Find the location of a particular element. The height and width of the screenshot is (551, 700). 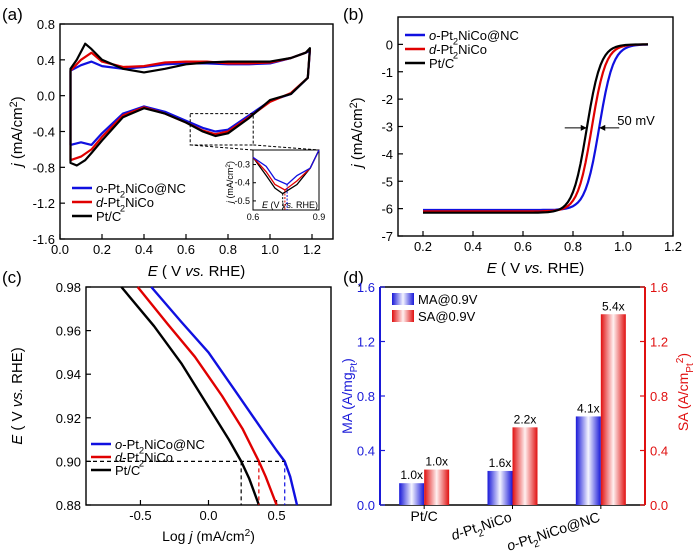

arrow-right-head is located at coordinates (602, 127).